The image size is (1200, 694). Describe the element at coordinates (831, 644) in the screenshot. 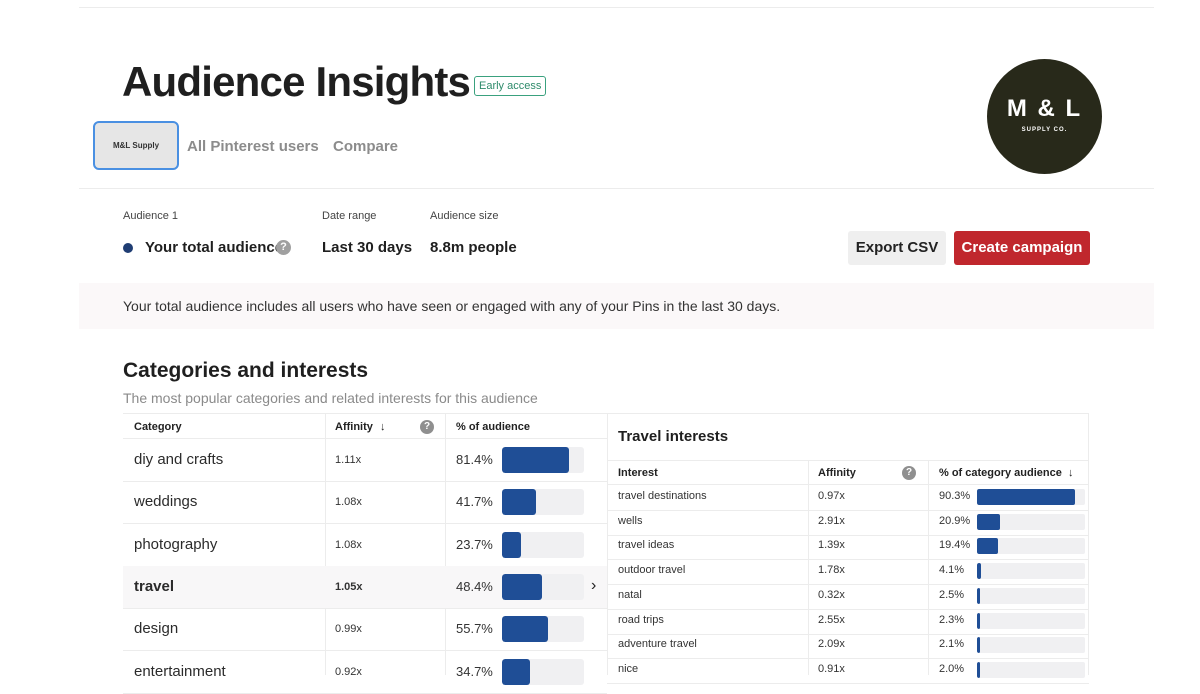

I see `interest-affinity: 2.09x` at that location.